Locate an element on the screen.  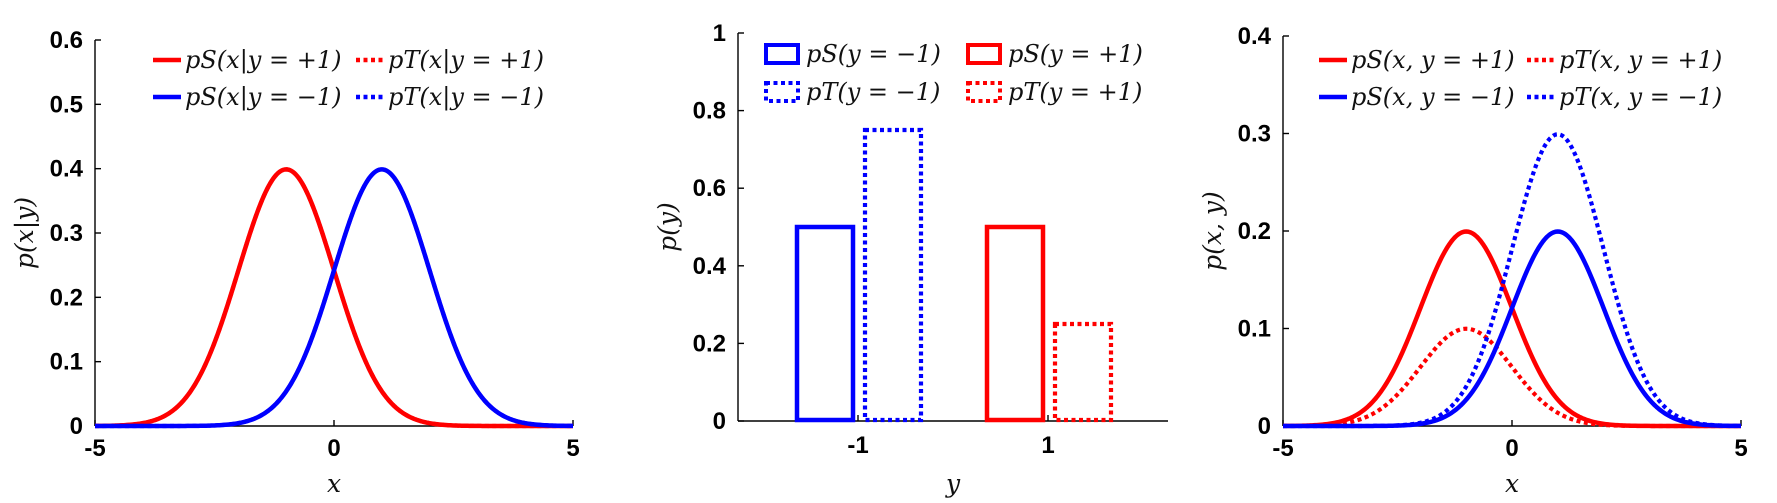
legend-label-pt-x-y-plus1: pT(x, y = +1) is located at coordinates (1640, 60).